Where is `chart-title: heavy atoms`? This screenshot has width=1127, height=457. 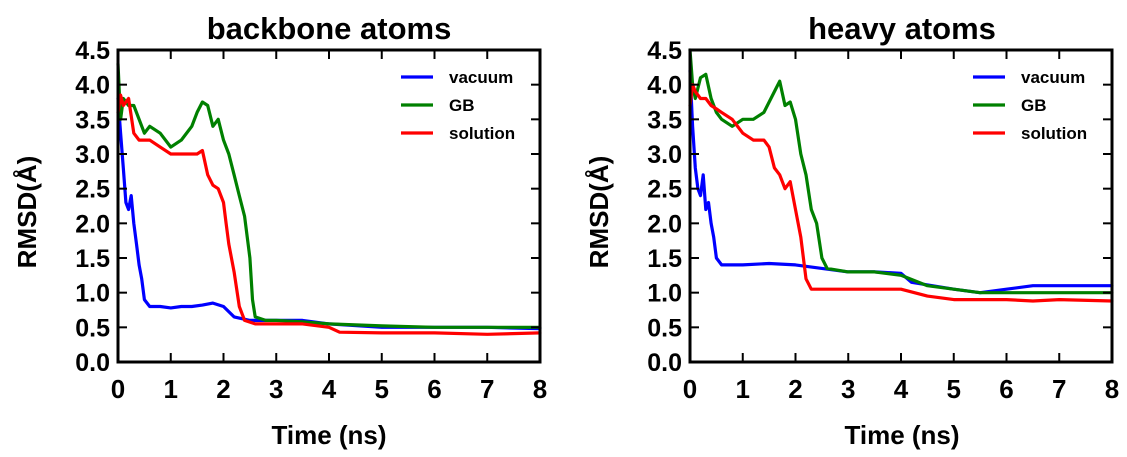
chart-title: heavy atoms is located at coordinates (902, 28).